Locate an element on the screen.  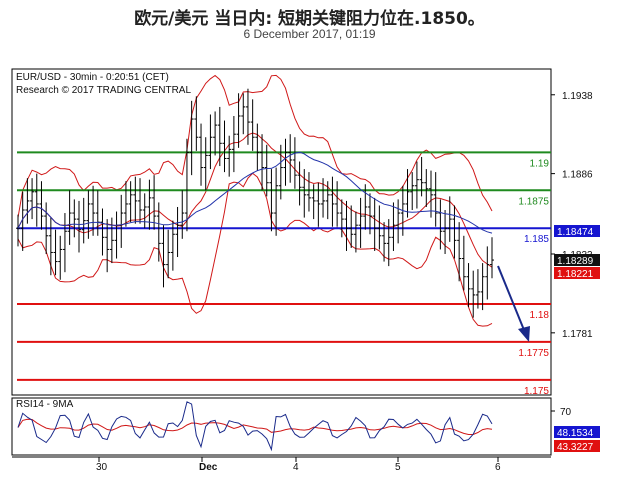
x-tick-label: 30 is located at coordinates (102, 467).